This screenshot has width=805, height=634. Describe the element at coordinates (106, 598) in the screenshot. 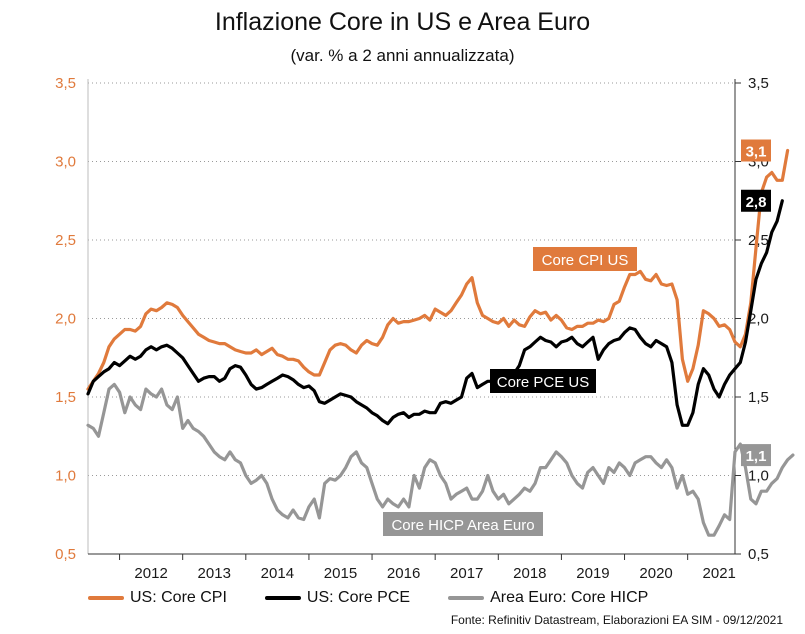

I see `legend-swatch-cpi` at that location.